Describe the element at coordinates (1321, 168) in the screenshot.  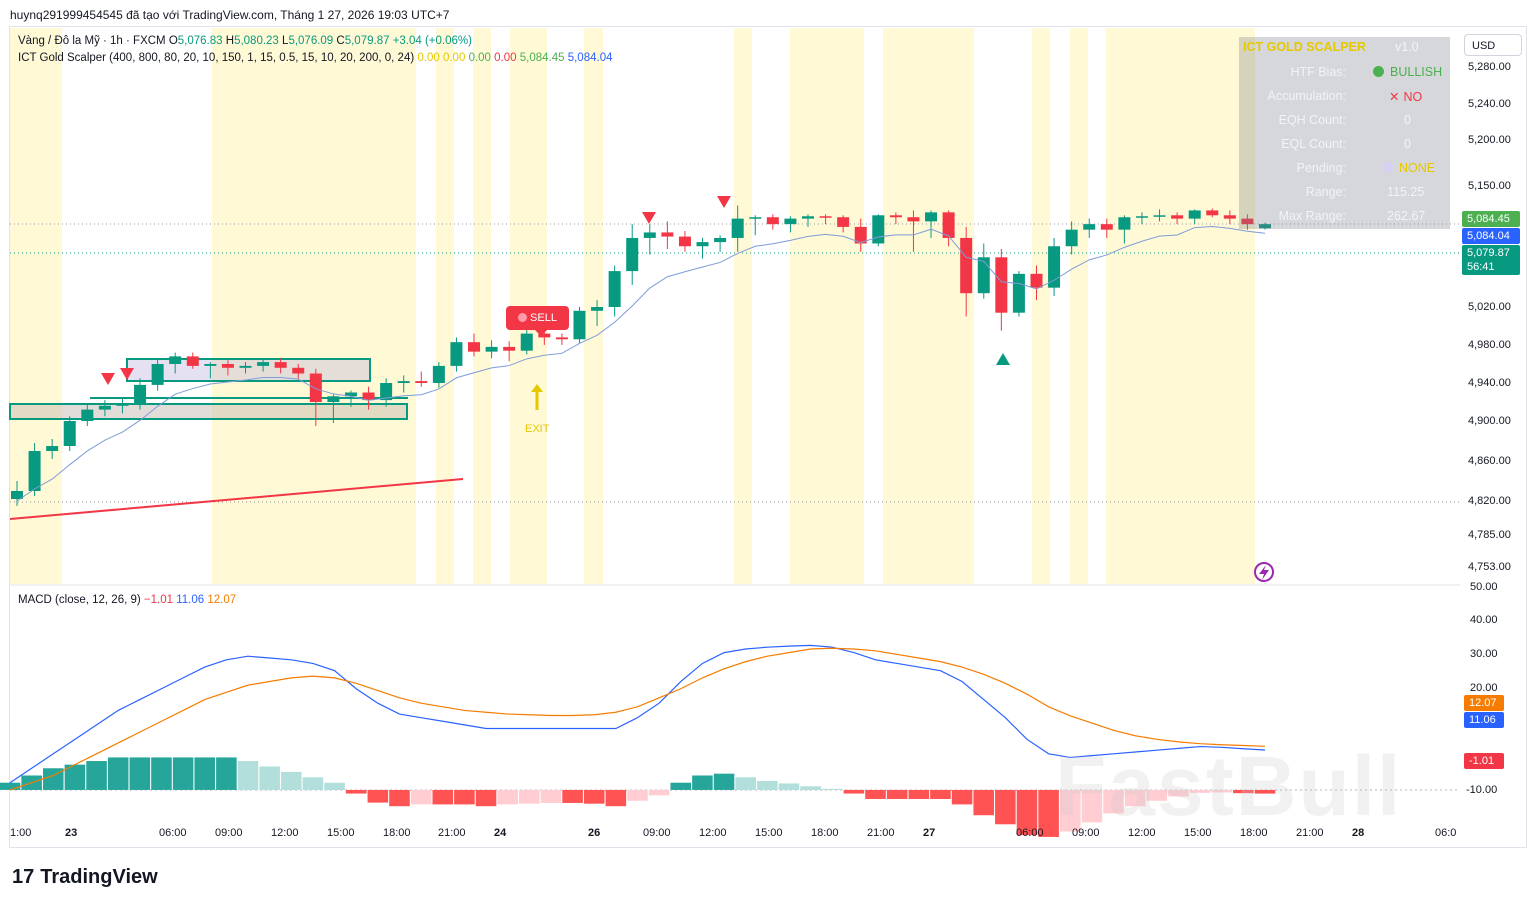
I see `panel-key: Pending:` at that location.